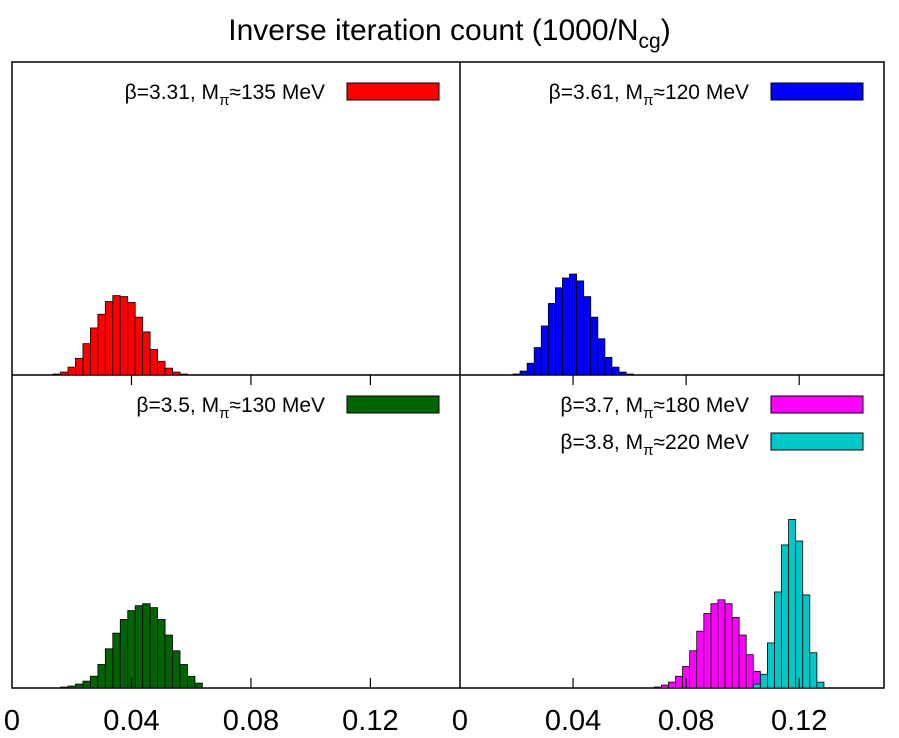 Image resolution: width=899 pixels, height=738 pixels. Describe the element at coordinates (230, 408) in the screenshot. I see `legend-label: β=3.5, Mπ≈130 MeV` at that location.